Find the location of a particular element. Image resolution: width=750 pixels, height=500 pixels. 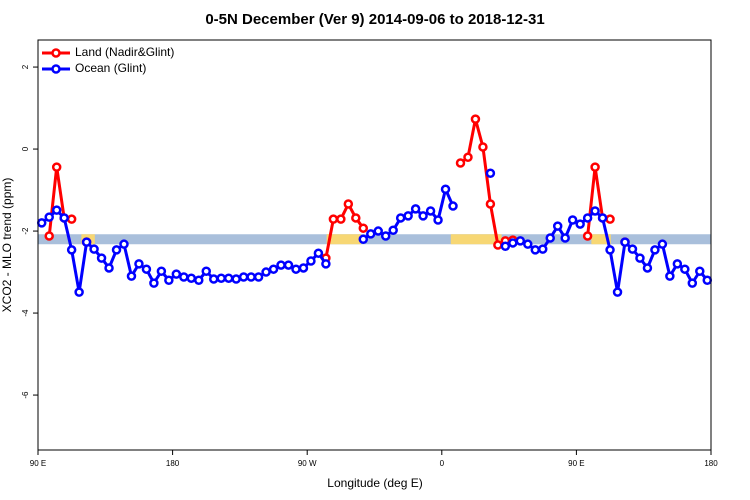

y-tick-label: -2 is located at coordinates (25, 231).